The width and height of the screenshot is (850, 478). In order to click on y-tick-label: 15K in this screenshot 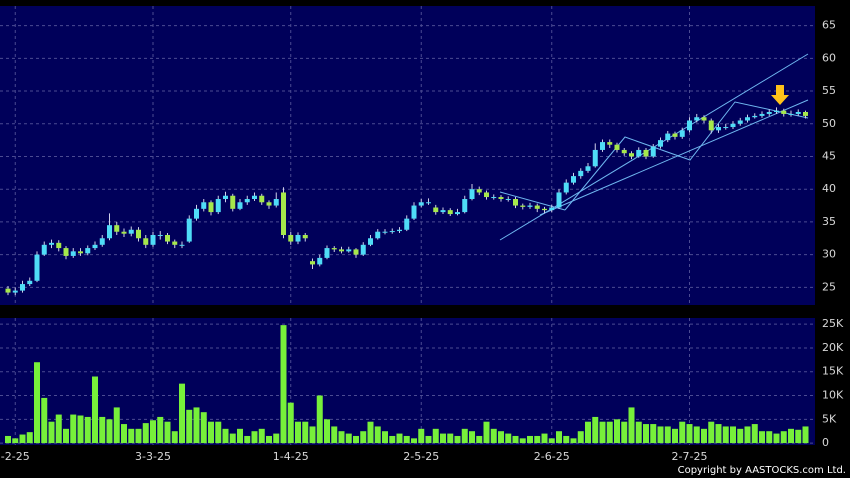, I will do `click(833, 371)`.